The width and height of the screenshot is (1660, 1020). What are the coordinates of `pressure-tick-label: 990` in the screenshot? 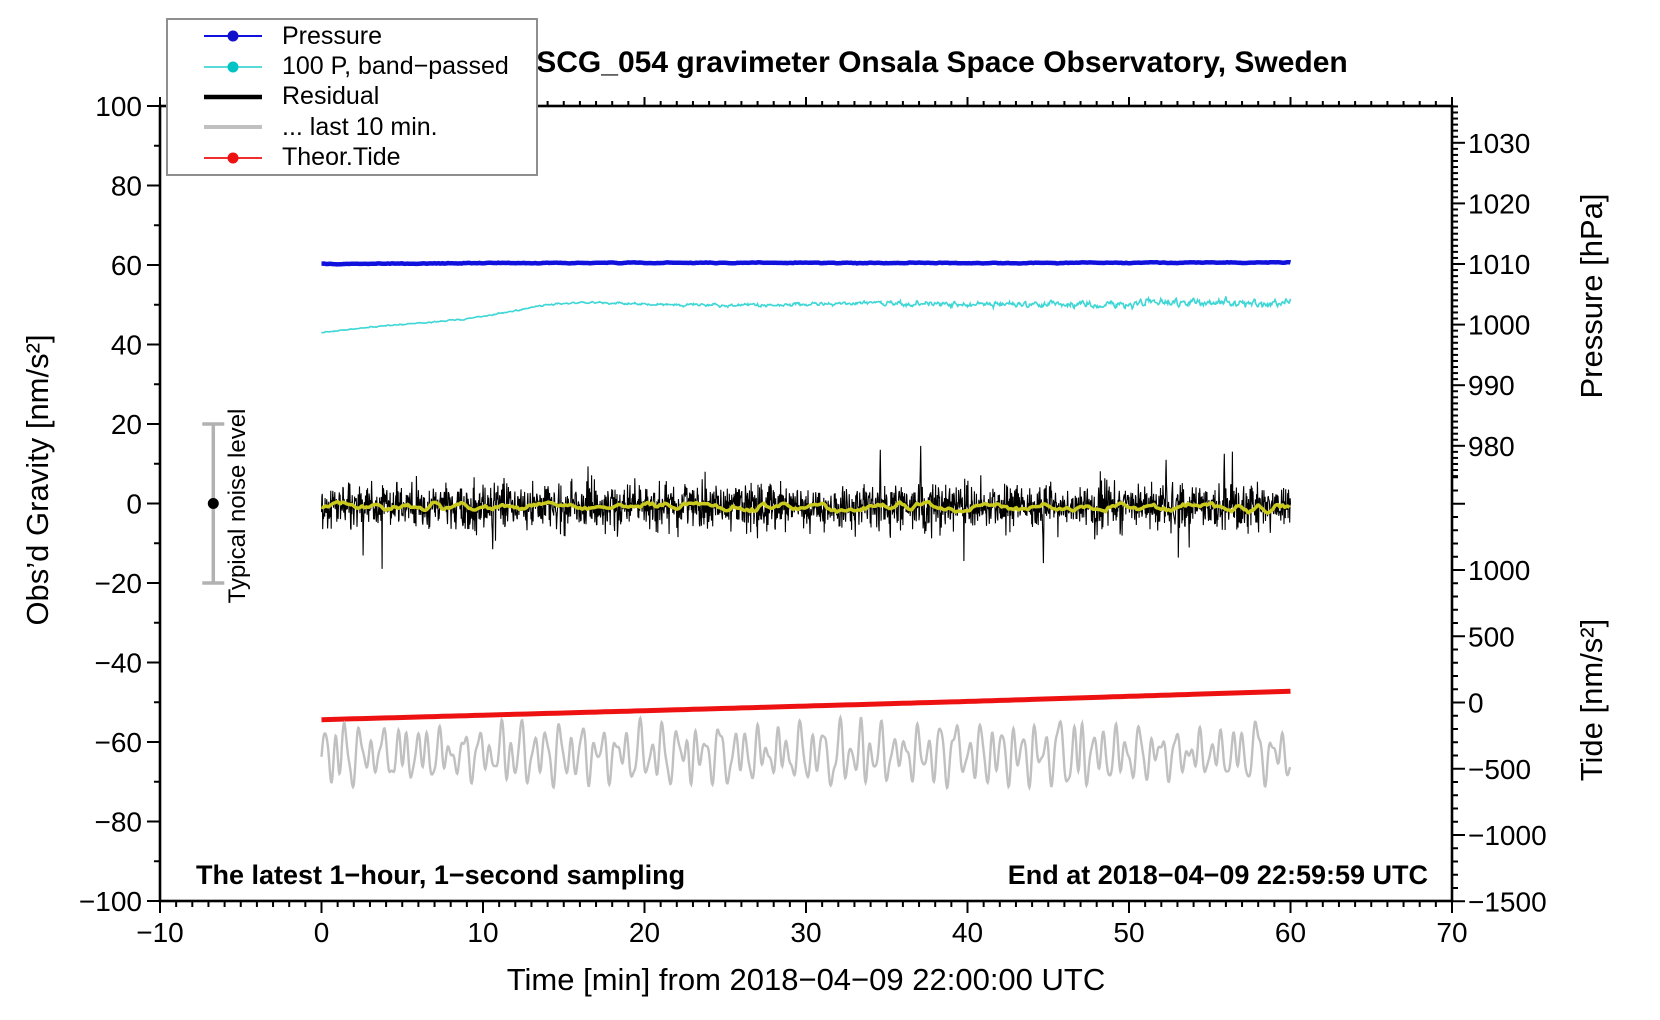 It's located at (1491, 385).